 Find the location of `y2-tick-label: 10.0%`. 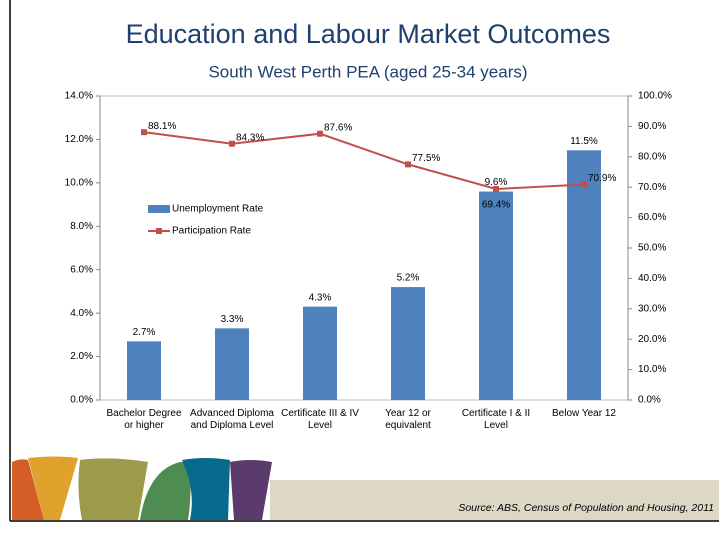

y2-tick-label: 10.0% is located at coordinates (652, 369).